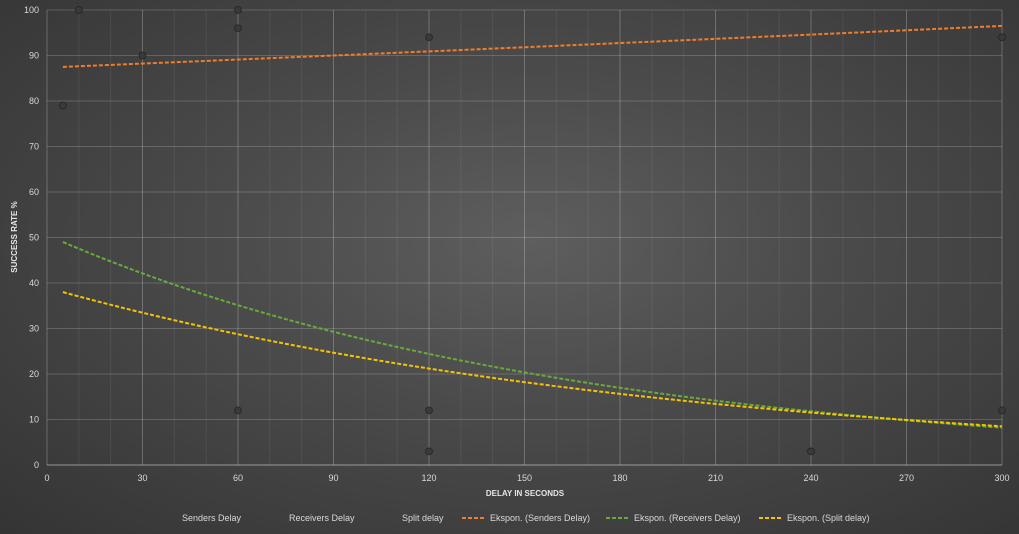 The width and height of the screenshot is (1019, 534). What do you see at coordinates (715, 478) in the screenshot?
I see `x-tick-label: 210` at bounding box center [715, 478].